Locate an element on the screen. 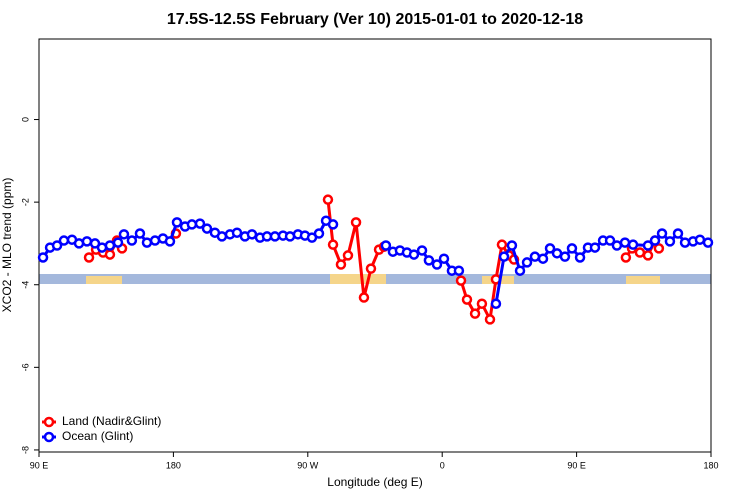 The height and width of the screenshot is (500, 750). y-tick-label: 0 is located at coordinates (25, 119).